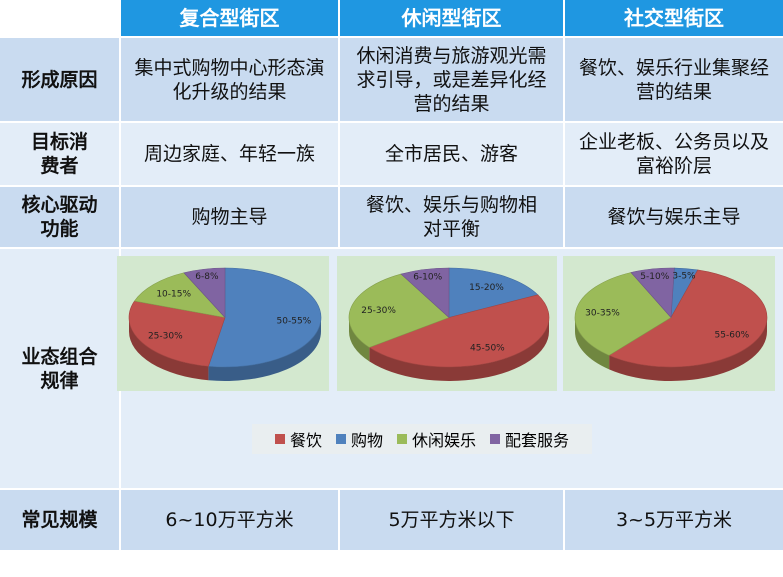 The width and height of the screenshot is (783, 577). I want to click on cell-scale-composite: 6~10万平方米, so click(228, 519).